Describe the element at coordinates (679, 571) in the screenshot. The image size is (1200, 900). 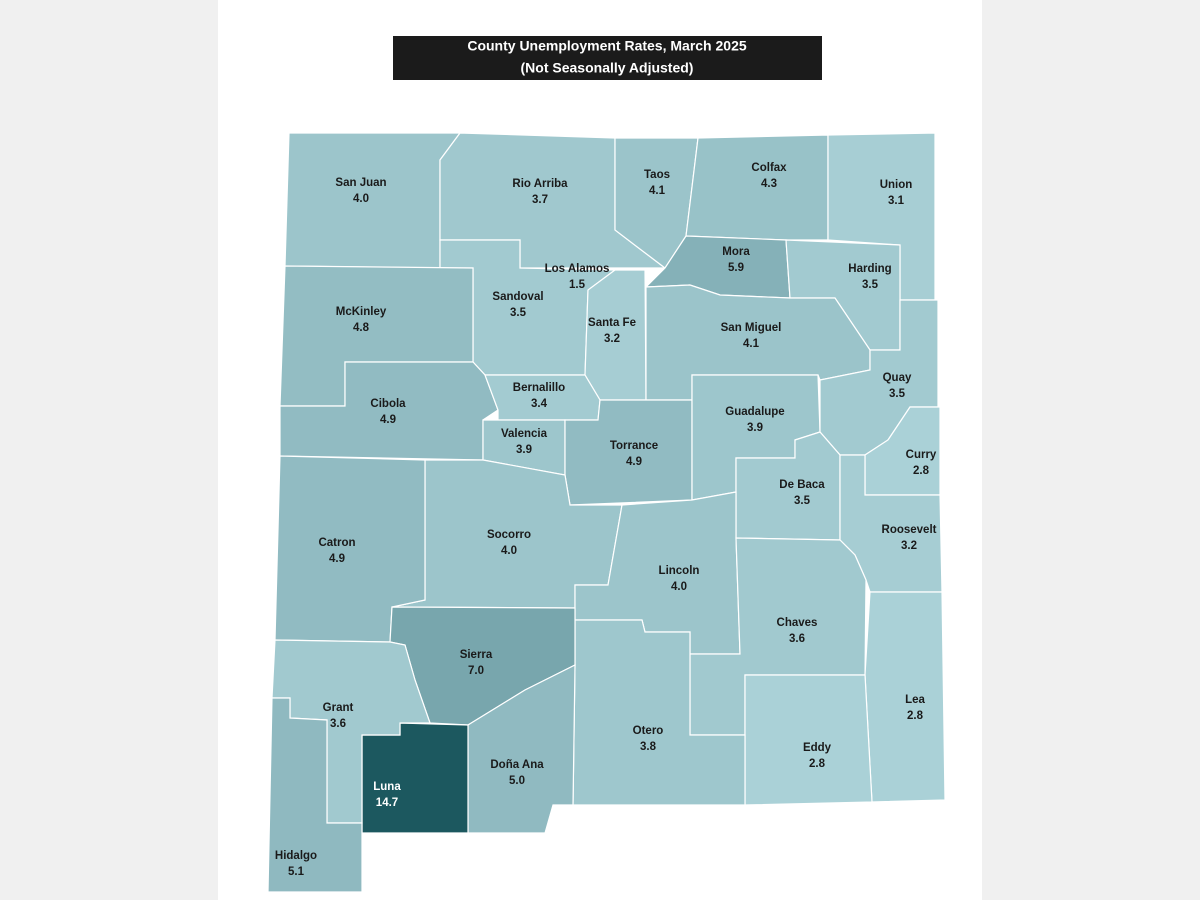
I see `county-name: Lincoln` at that location.